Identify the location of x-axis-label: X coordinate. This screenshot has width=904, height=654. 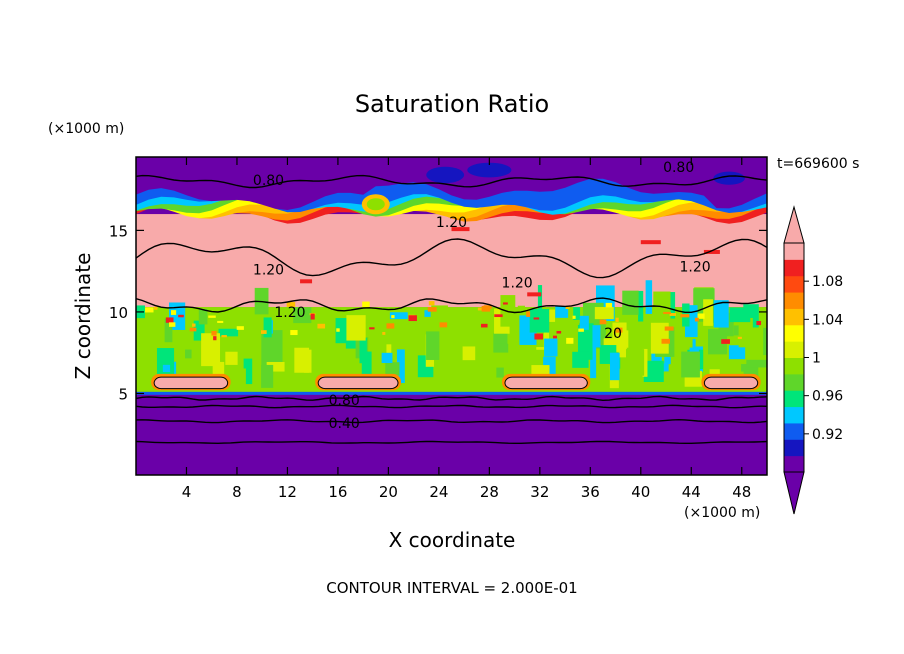
(452, 540).